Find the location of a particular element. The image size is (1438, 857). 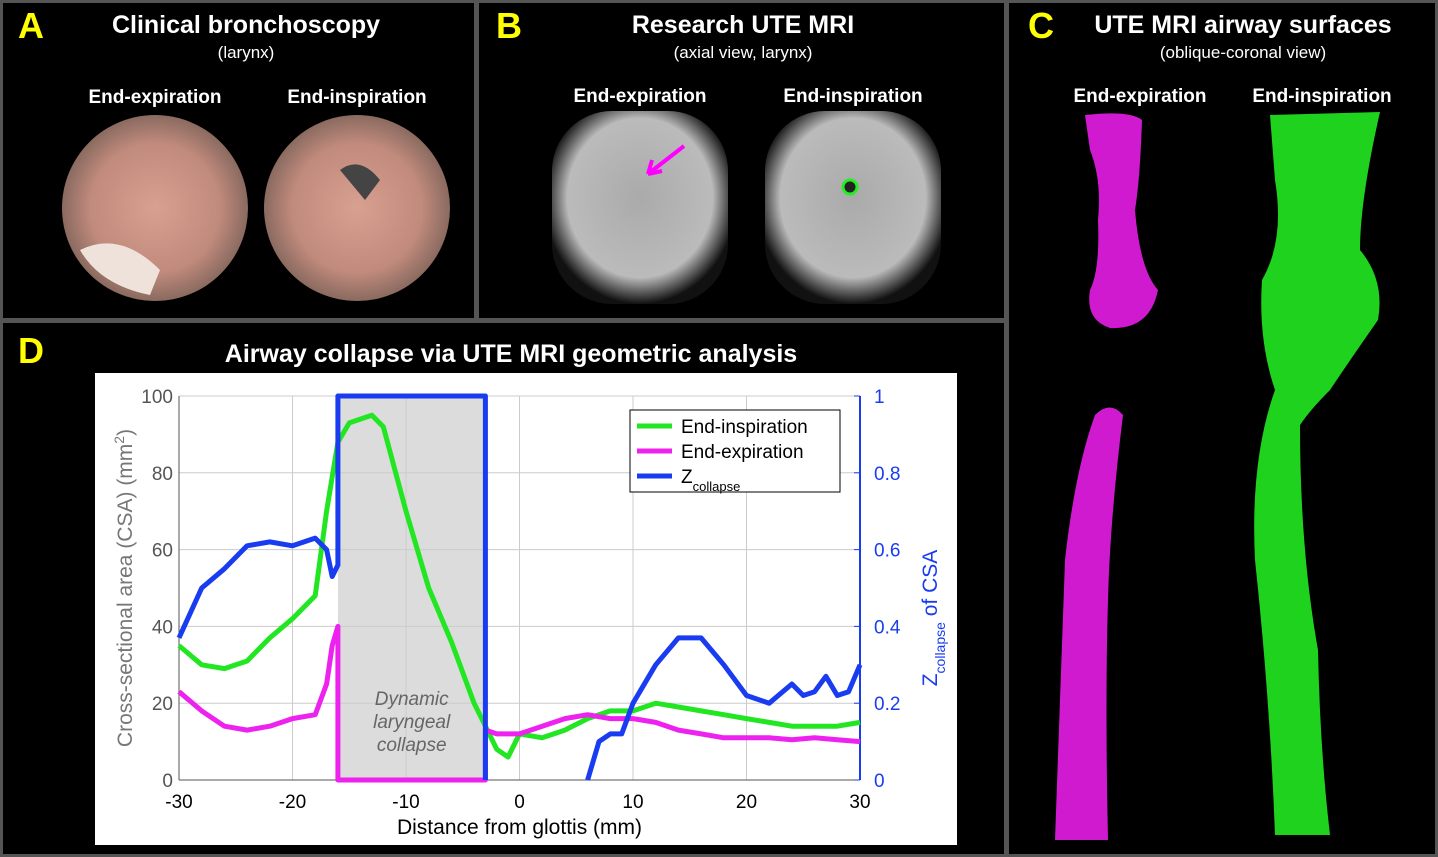

legend-label: End-inspiration is located at coordinates (744, 427).